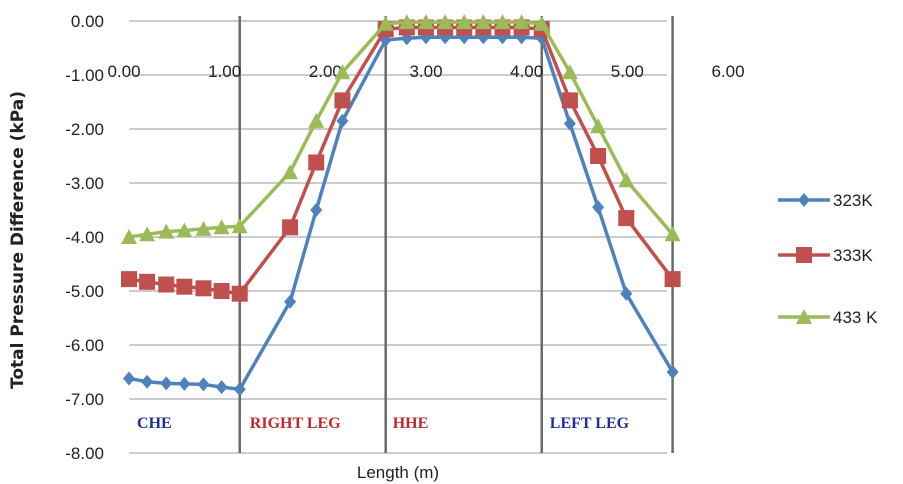 Image resolution: width=903 pixels, height=484 pixels. I want to click on legend-label: 323K, so click(853, 200).